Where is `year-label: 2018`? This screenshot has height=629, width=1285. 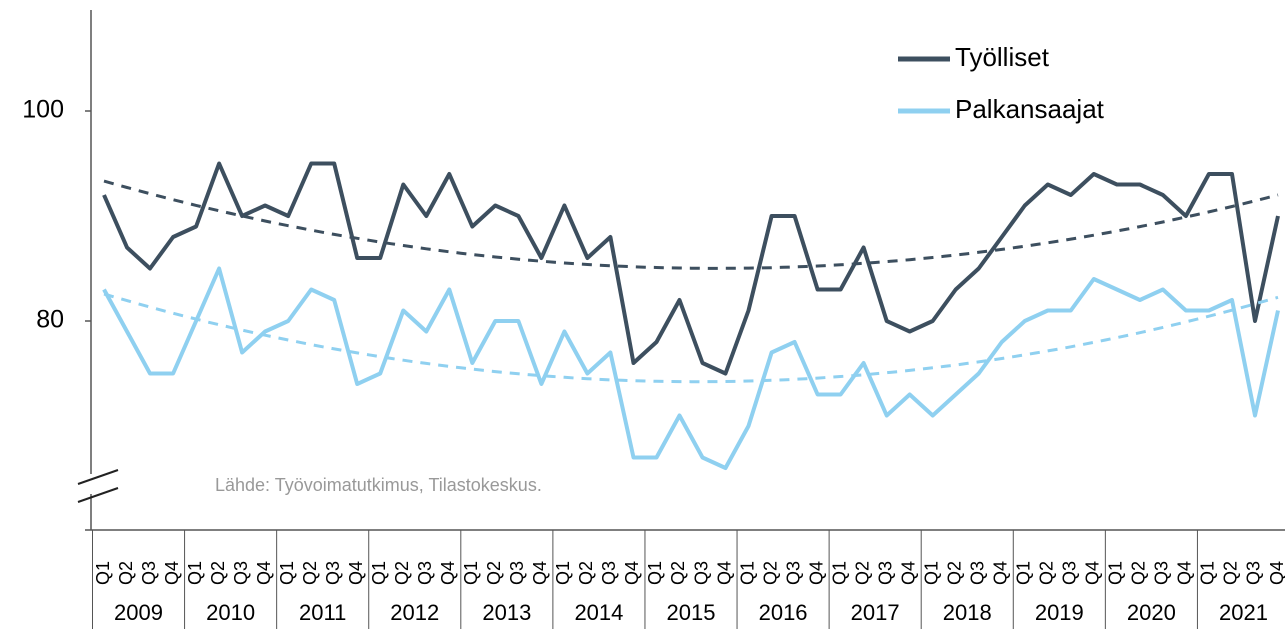
year-label: 2018 is located at coordinates (967, 612).